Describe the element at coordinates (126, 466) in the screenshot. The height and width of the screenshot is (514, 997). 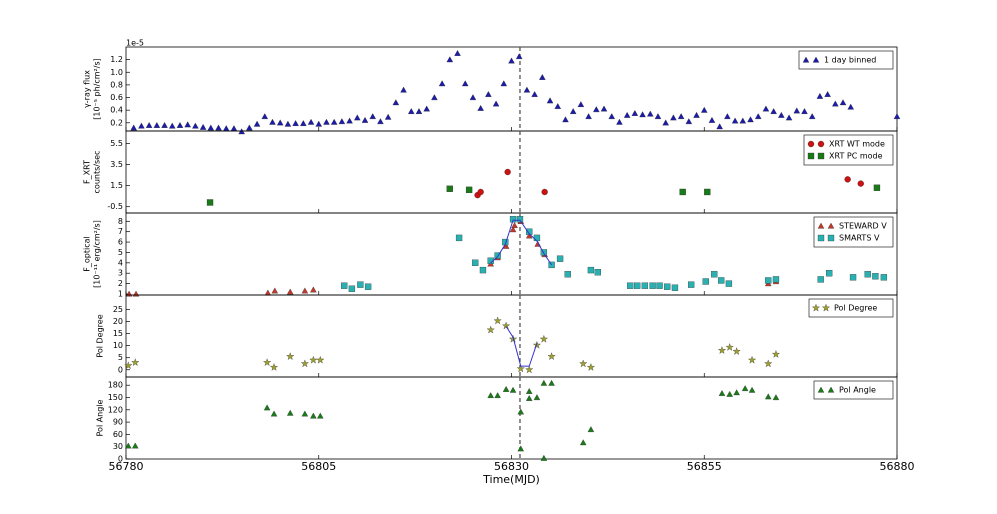
I see `x-tick-label: 56780` at that location.